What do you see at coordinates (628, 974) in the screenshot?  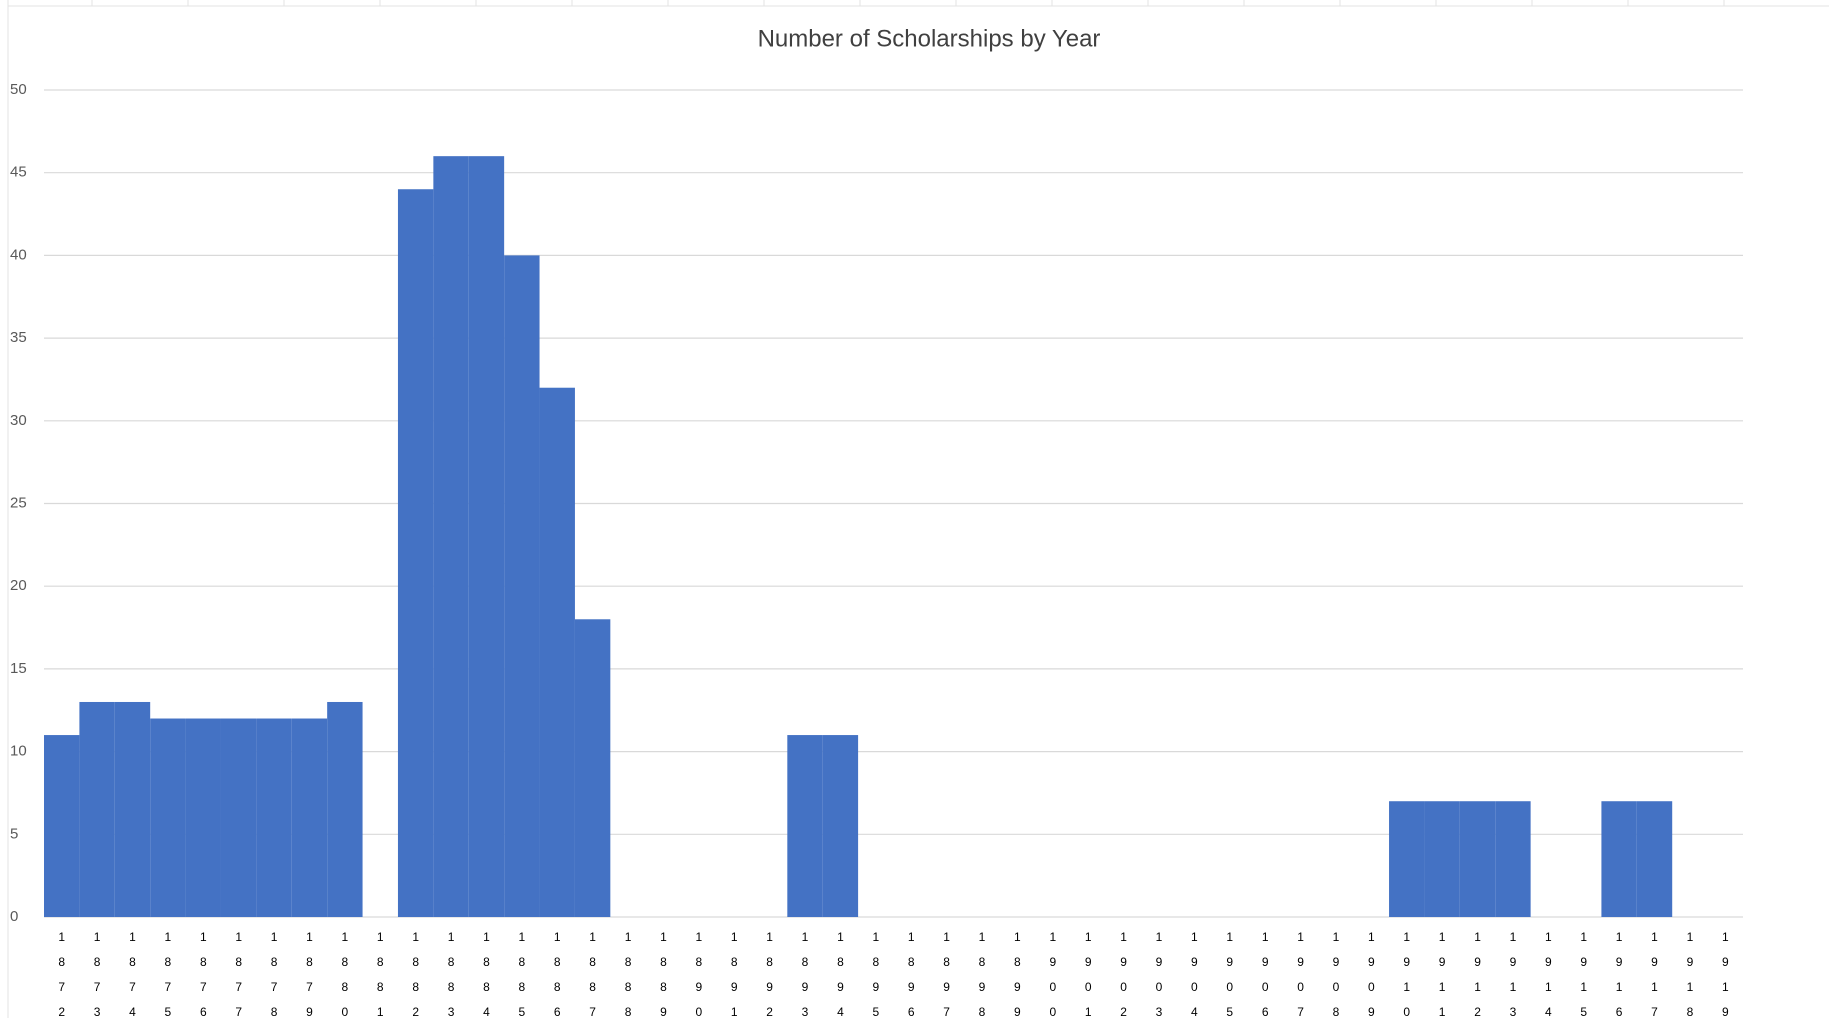 I see `x-tick-label: 1888` at bounding box center [628, 974].